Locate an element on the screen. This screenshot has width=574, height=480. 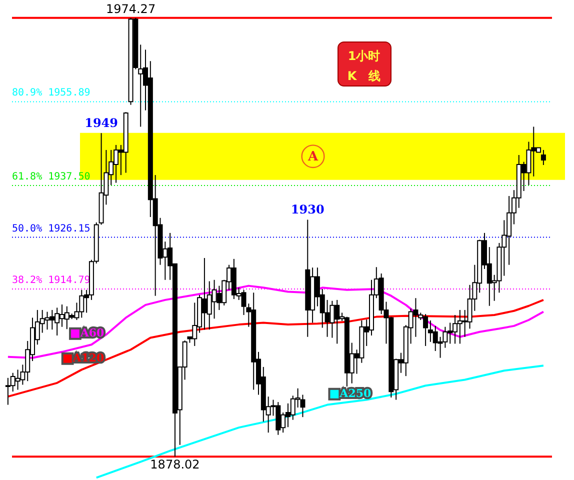
series-label: ■A250 is located at coordinates (350, 393).